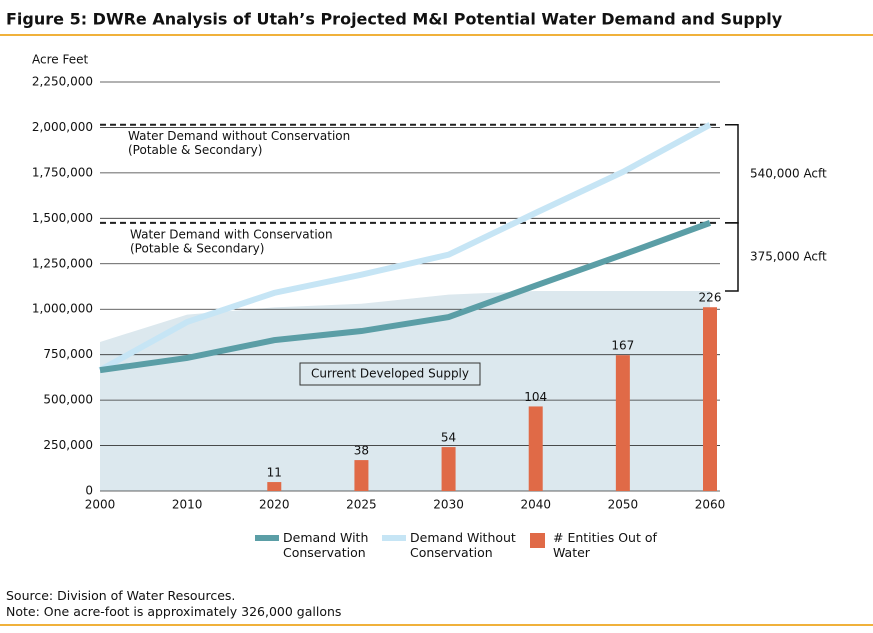 The width and height of the screenshot is (873, 633). Describe the element at coordinates (710, 505) in the screenshot. I see `x-tick-label: 2060` at that location.